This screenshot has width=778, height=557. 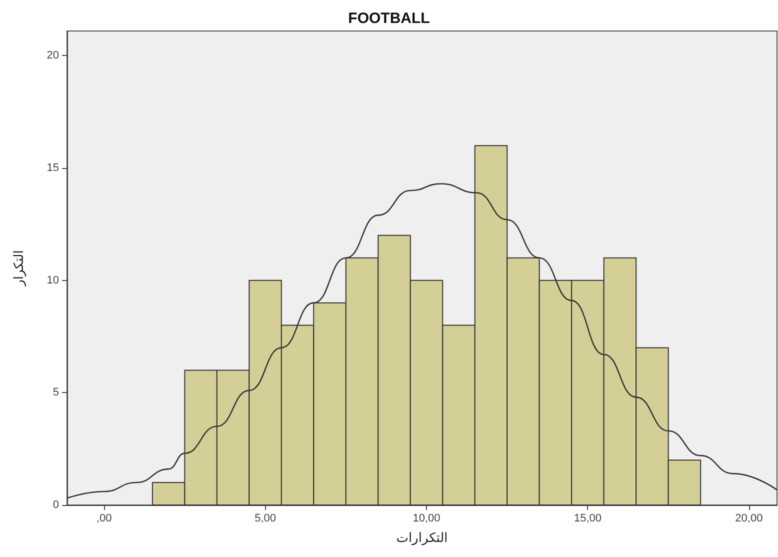 I want to click on y-tick-label: 15, so click(x=52, y=168).